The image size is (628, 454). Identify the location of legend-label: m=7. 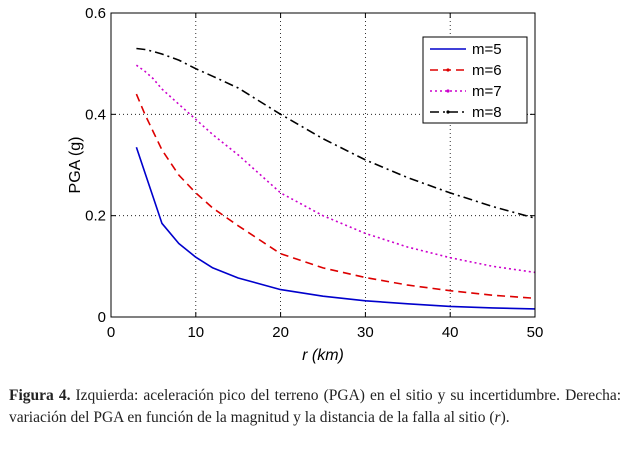
(487, 91).